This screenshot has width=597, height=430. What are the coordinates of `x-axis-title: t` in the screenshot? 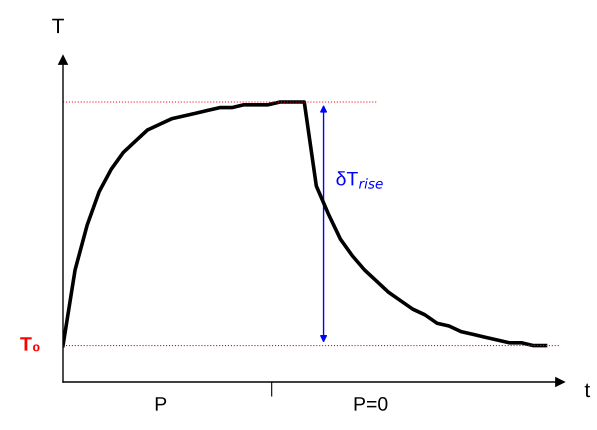 It's located at (587, 391).